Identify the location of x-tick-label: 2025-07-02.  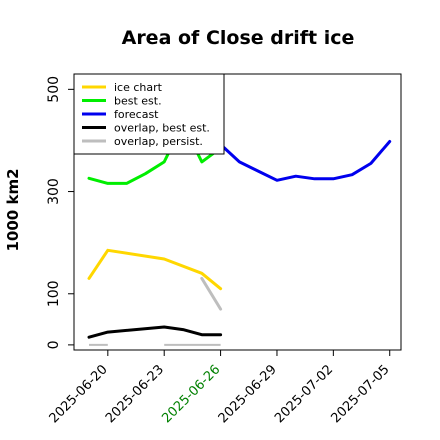
(304, 394).